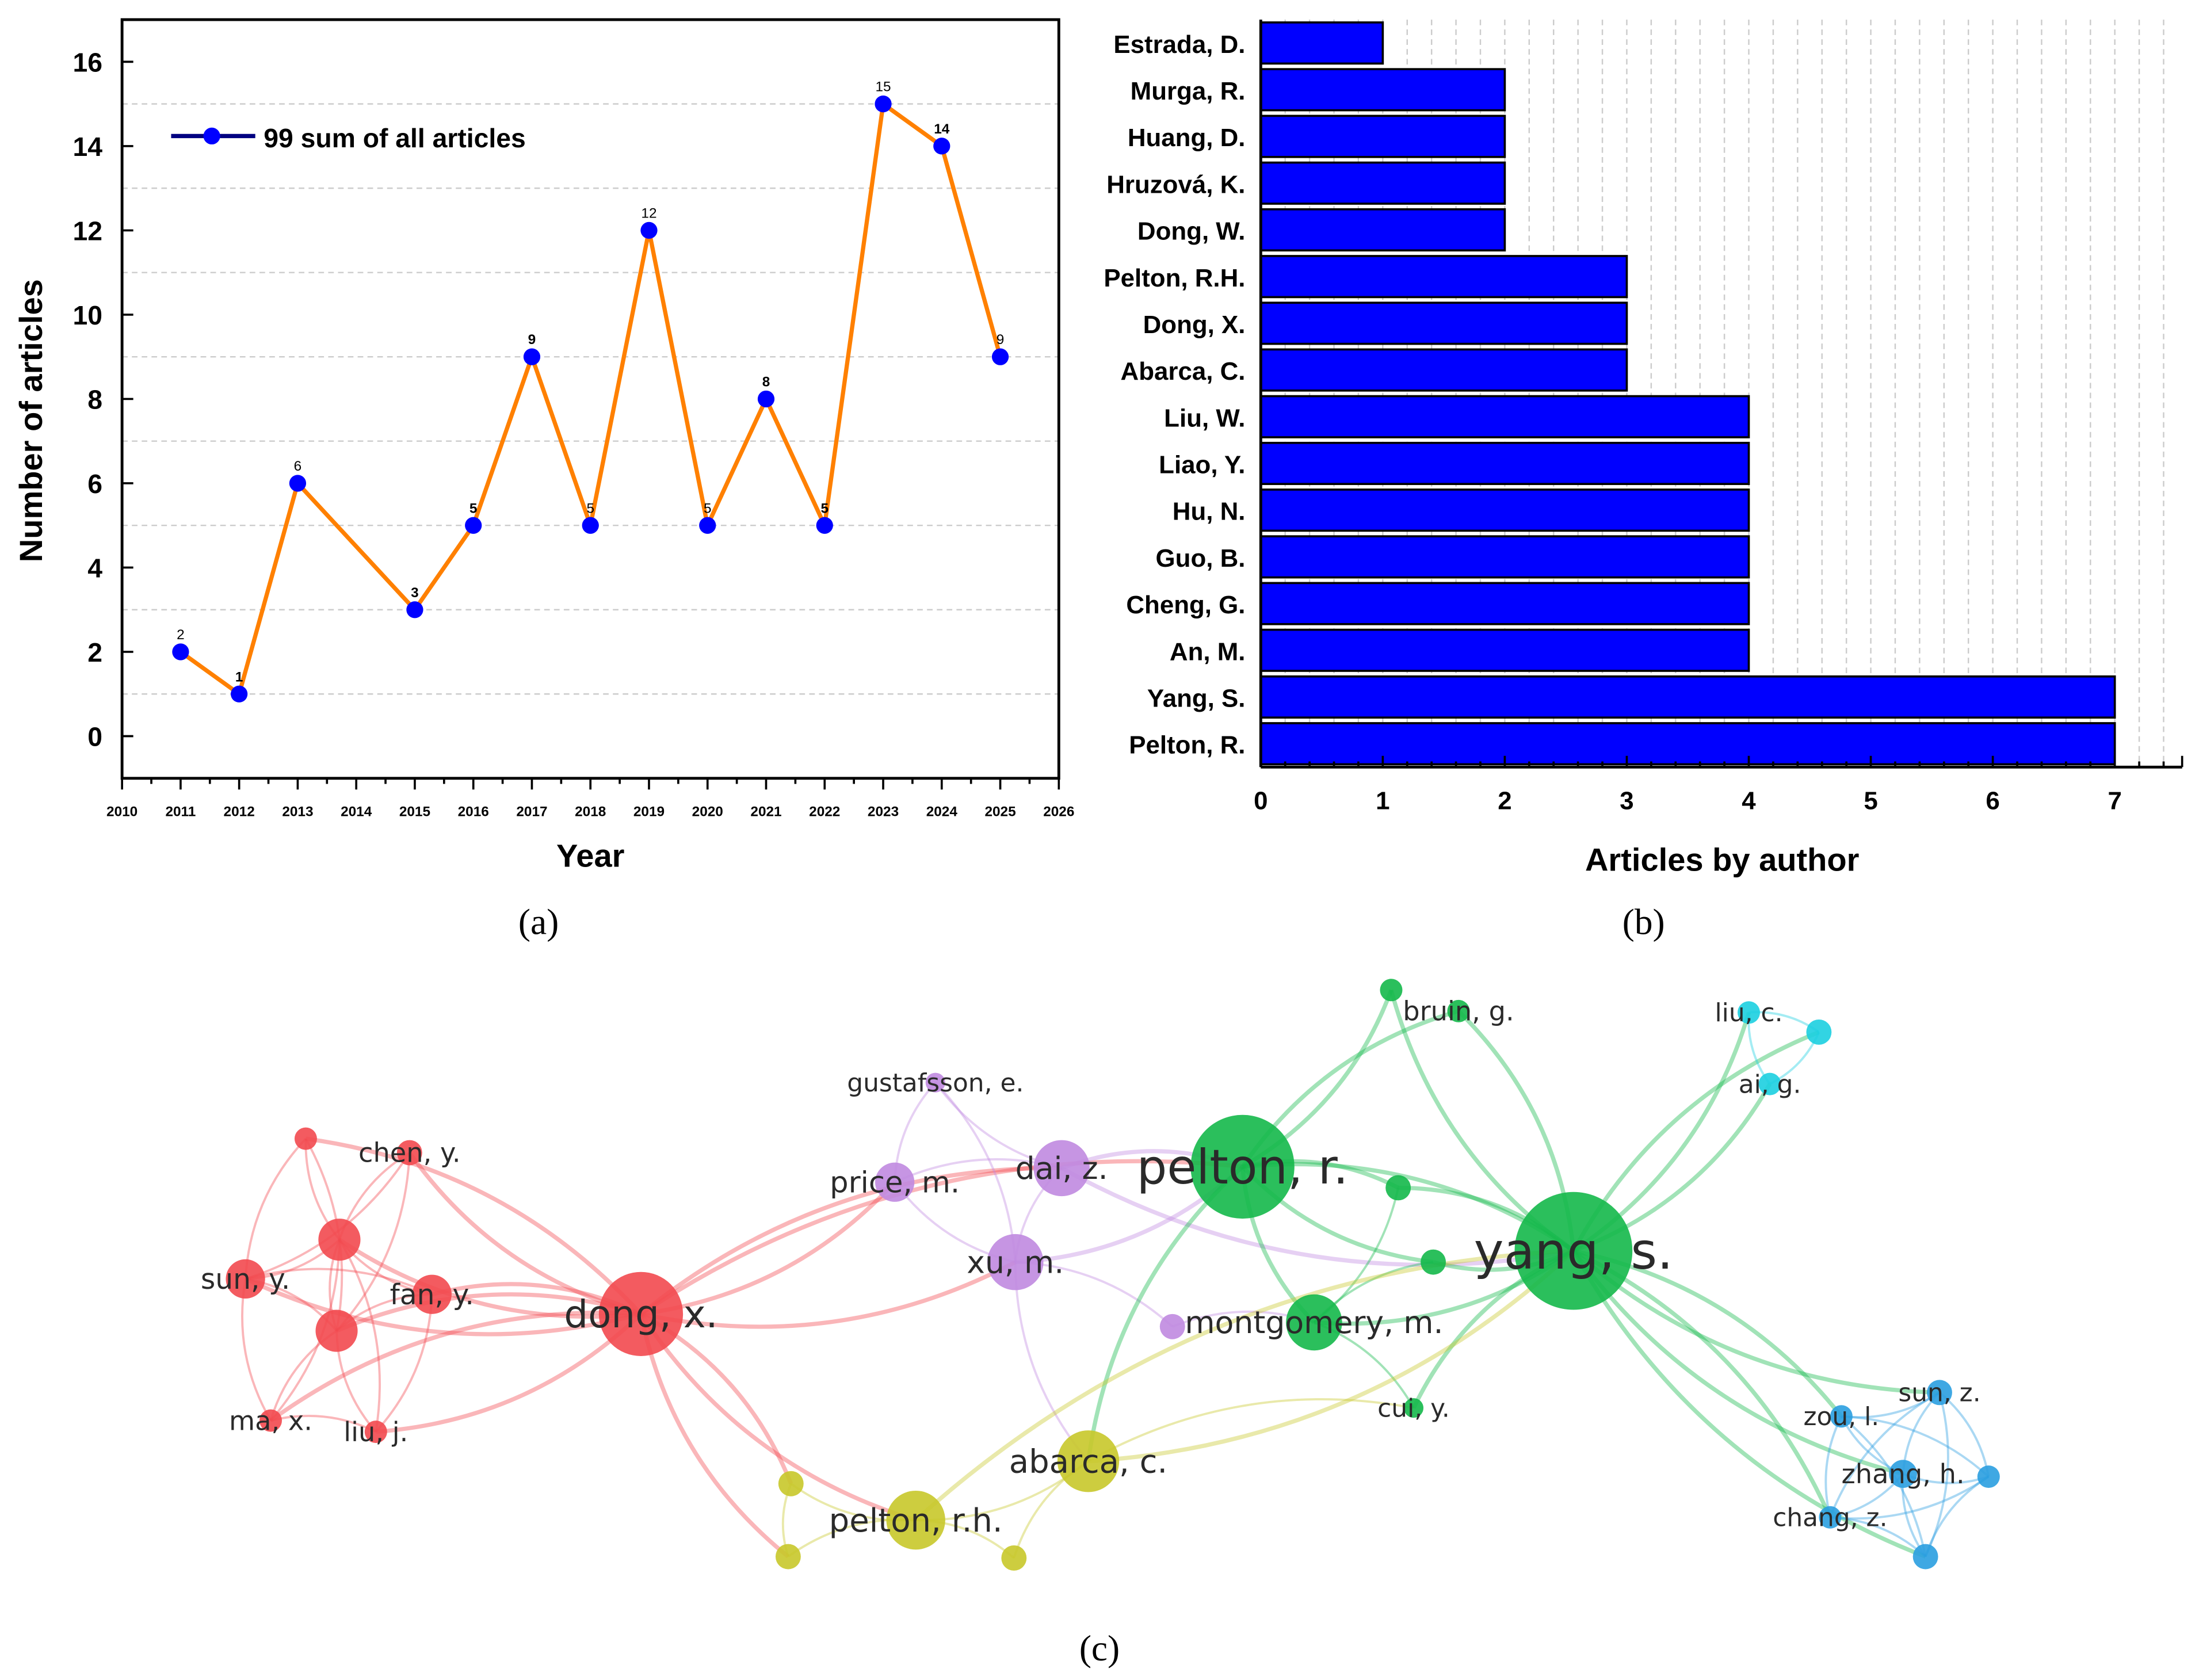 Image resolution: width=2199 pixels, height=1680 pixels. I want to click on x-tick-label: 1, so click(1383, 800).